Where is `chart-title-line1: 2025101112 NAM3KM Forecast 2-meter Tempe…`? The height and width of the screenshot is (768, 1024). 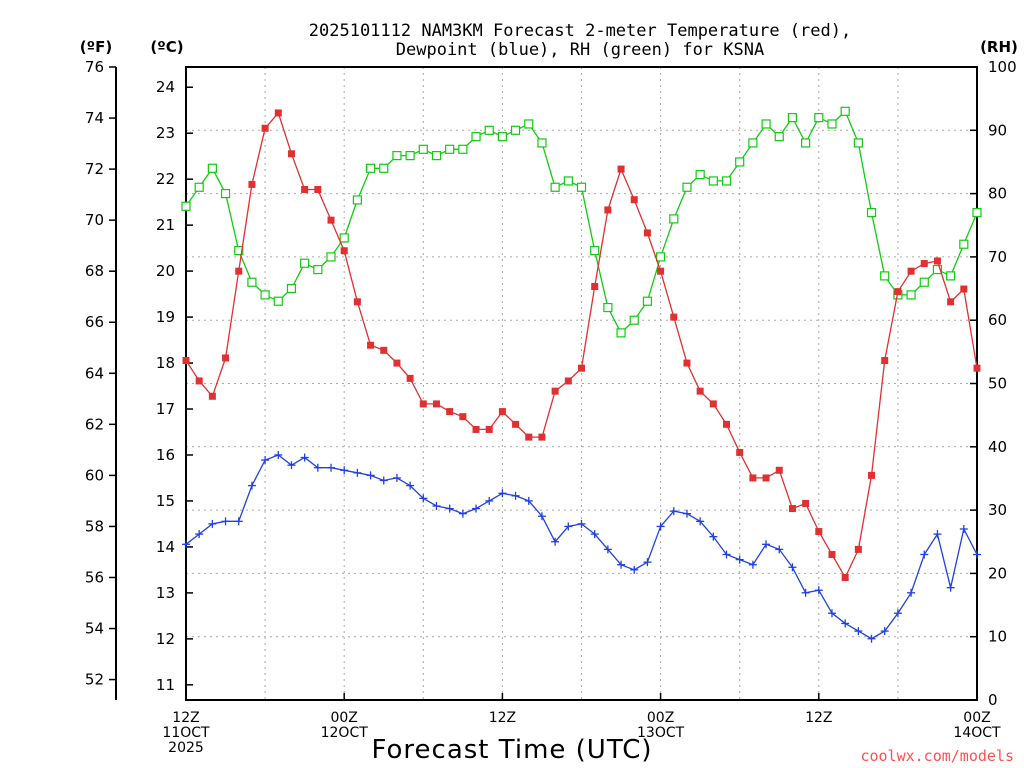 chart-title-line1: 2025101112 NAM3KM Forecast 2-meter Tempe… is located at coordinates (580, 31).